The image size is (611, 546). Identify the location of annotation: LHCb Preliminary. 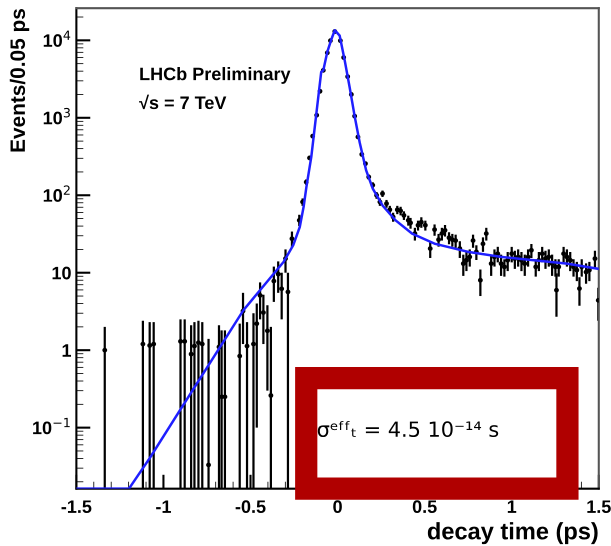
(215, 75).